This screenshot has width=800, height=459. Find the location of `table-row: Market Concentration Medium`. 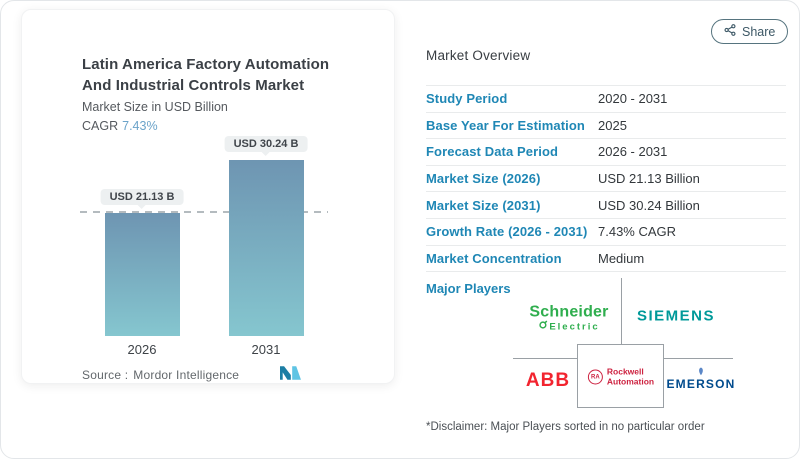

table-row: Market Concentration Medium is located at coordinates (606, 259).